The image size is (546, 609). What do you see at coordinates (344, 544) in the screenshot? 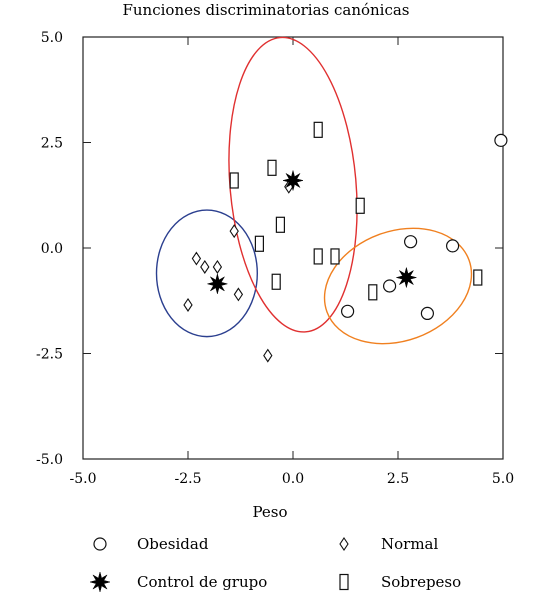
I see `legend-marker-normal` at bounding box center [344, 544].